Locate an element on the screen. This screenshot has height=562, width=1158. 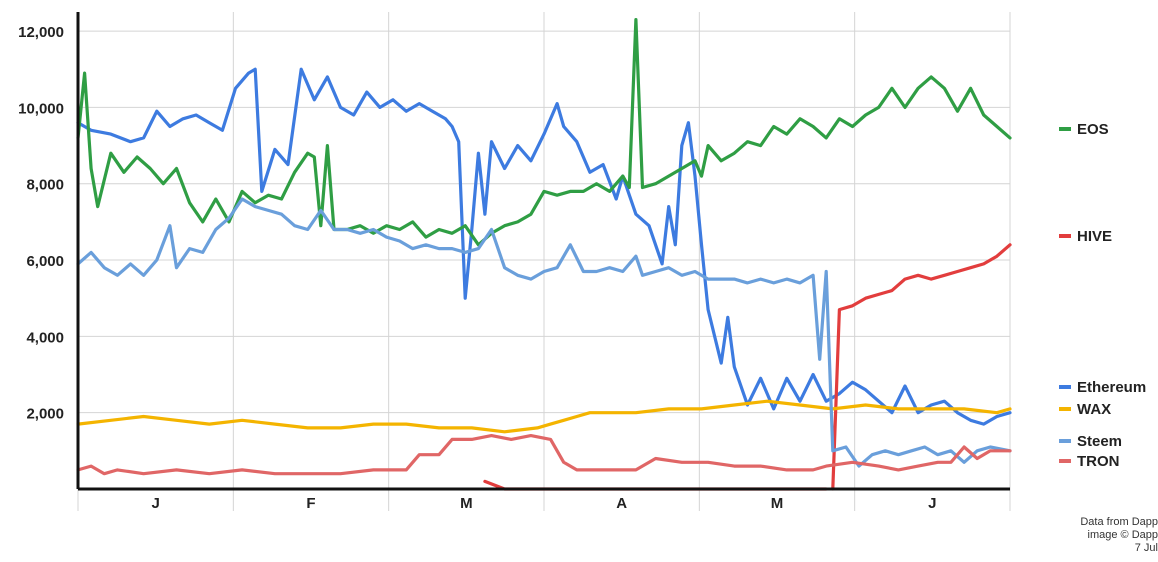
legend-swatch-tron is located at coordinates (1065, 461).